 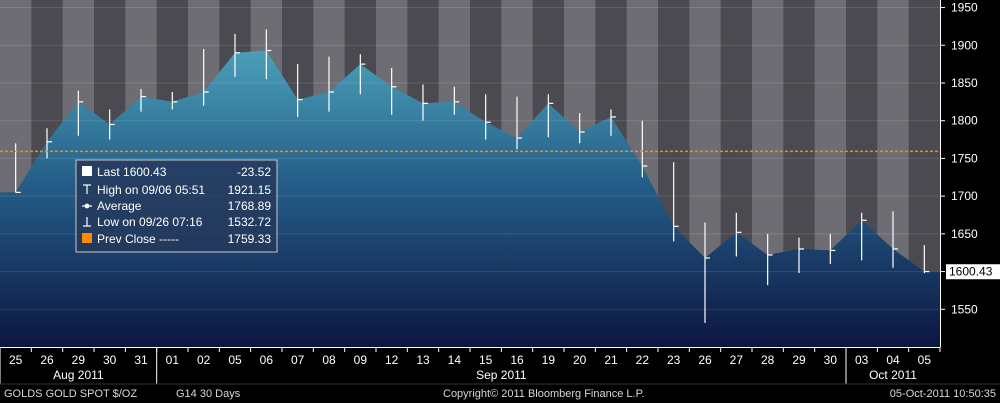 I want to click on x-tick-label: 19, so click(x=549, y=360).